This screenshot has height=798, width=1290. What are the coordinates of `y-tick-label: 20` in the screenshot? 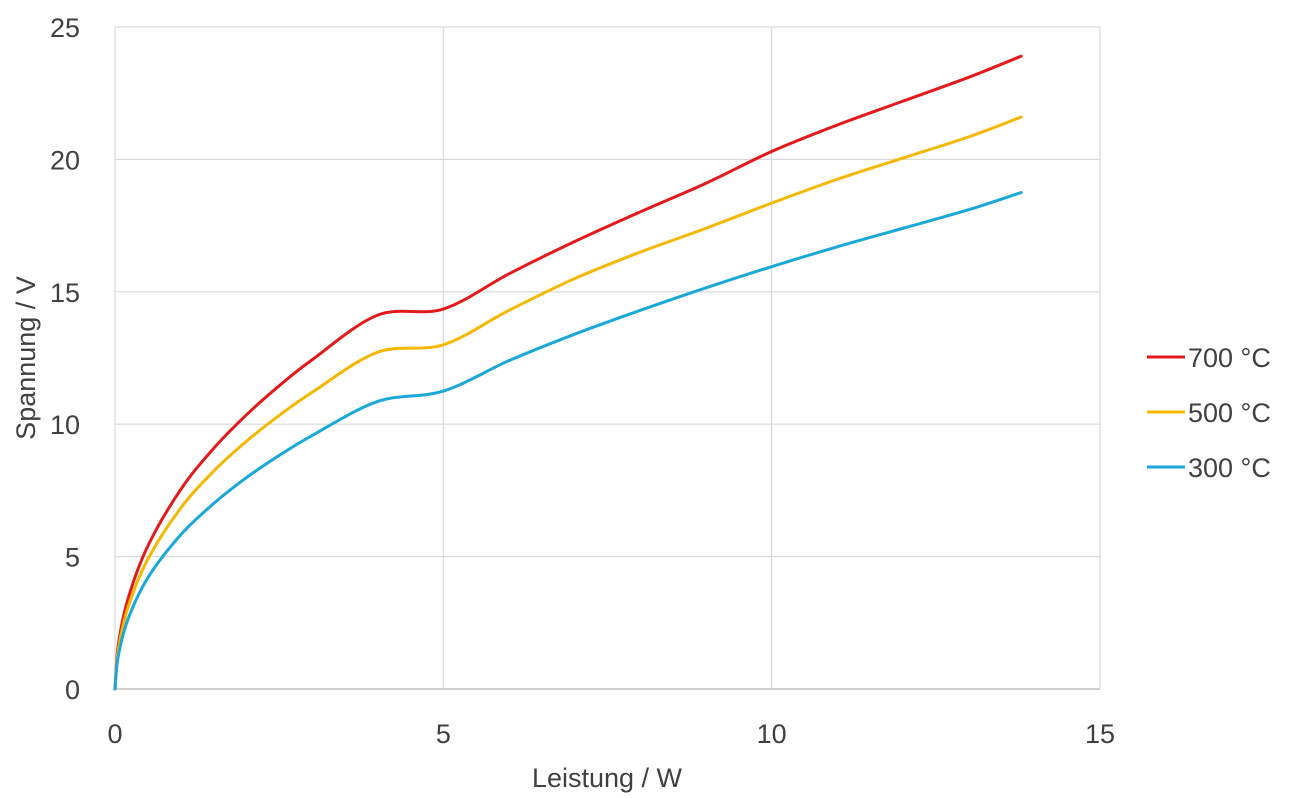 It's located at (65, 160).